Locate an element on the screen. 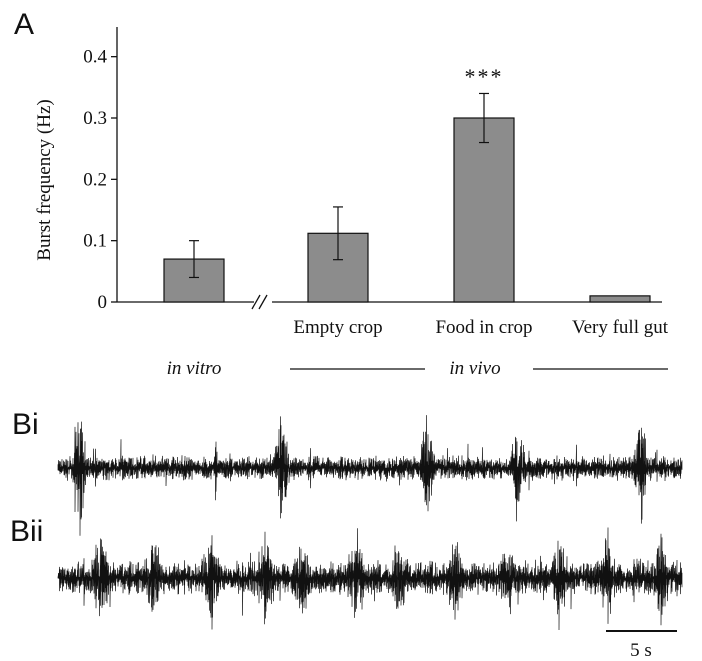 This screenshot has width=702, height=661. group-label-in-vivo: in vivo is located at coordinates (474, 368).